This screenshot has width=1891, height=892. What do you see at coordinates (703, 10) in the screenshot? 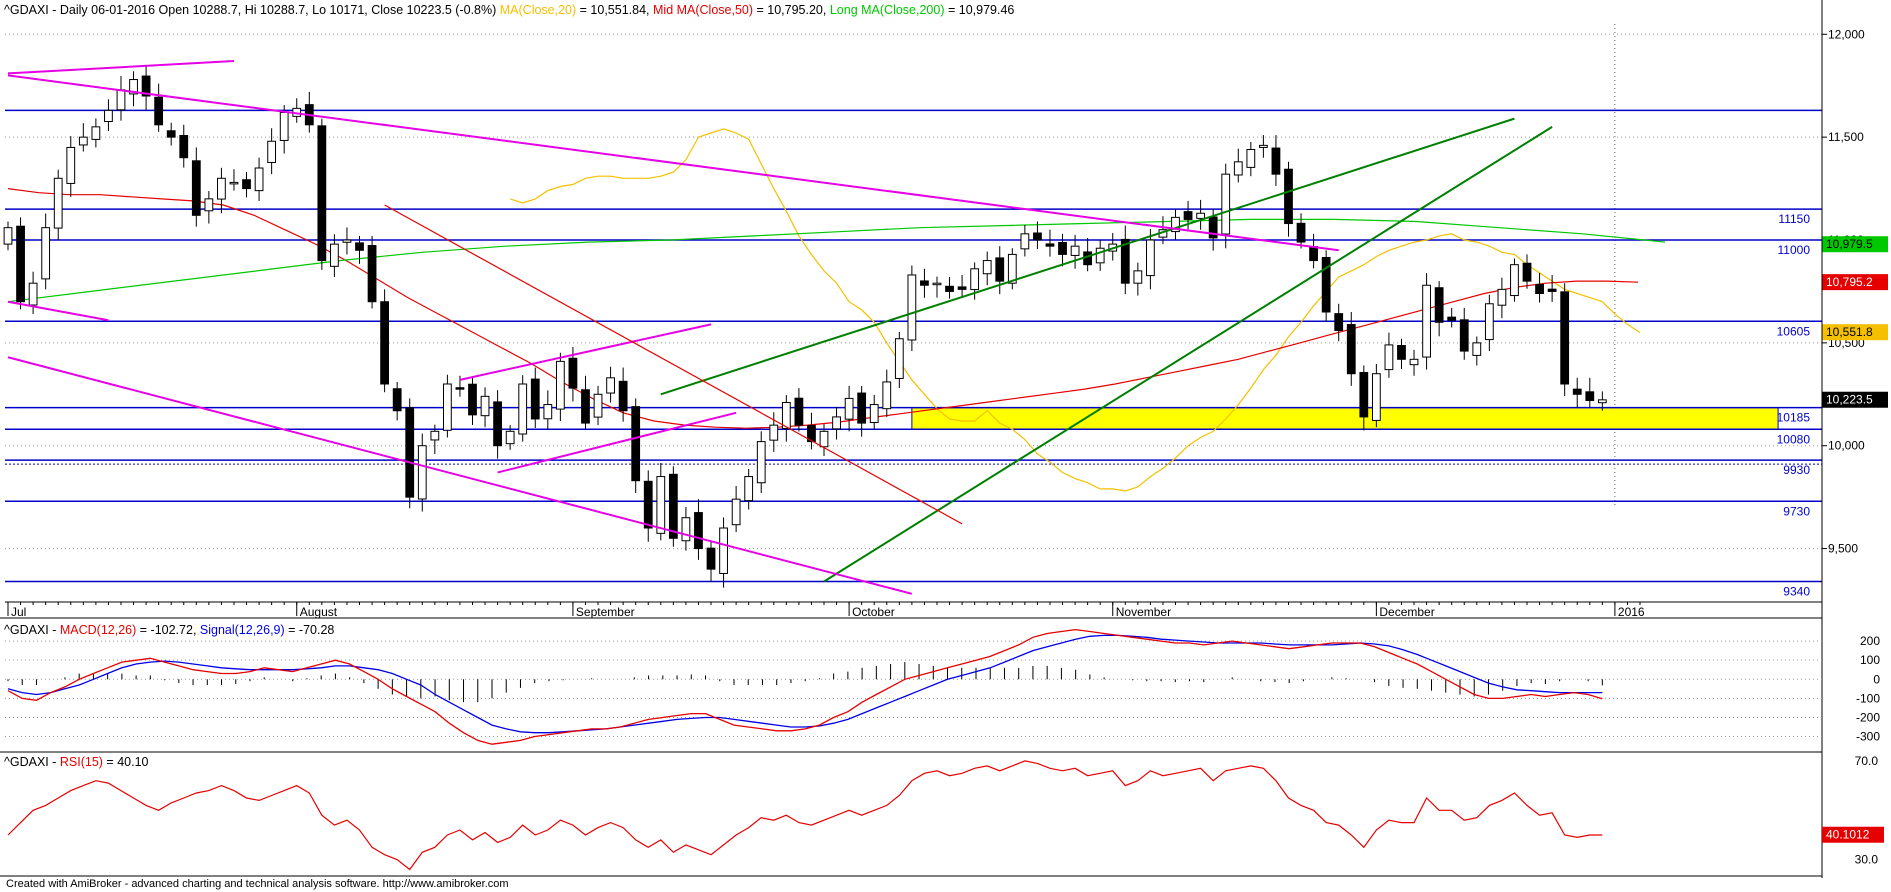
I see `ma50-legend: Mid MA(Close,50)` at bounding box center [703, 10].